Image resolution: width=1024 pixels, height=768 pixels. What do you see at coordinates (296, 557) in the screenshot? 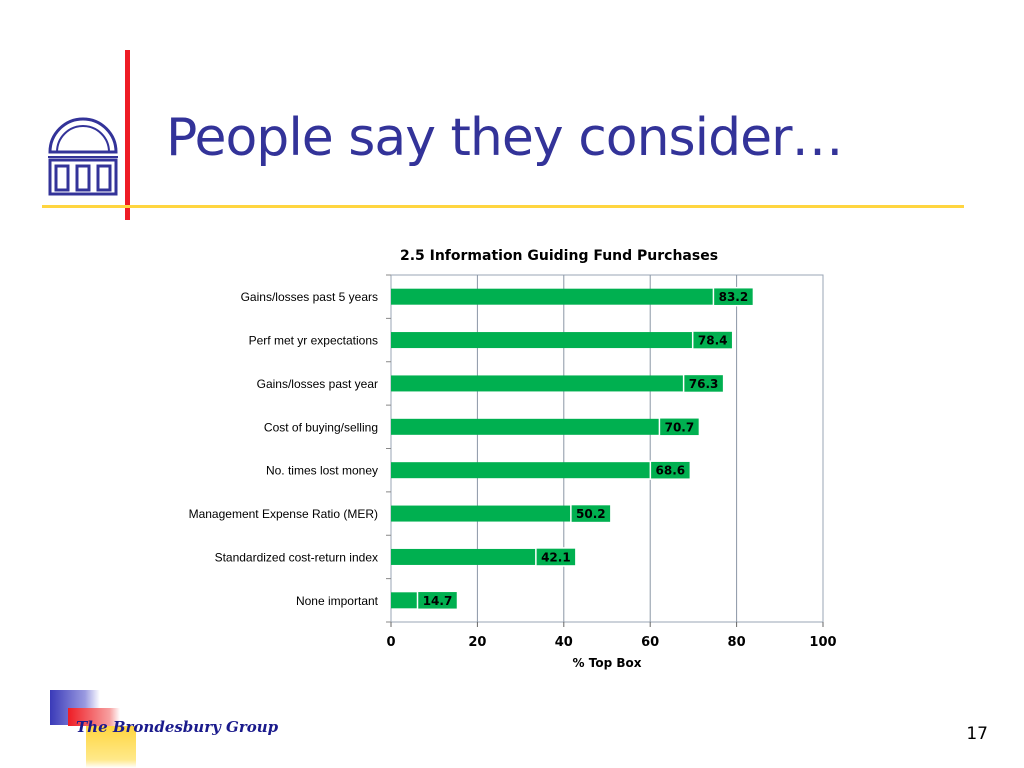
I see `category-label: Standardized cost-return index` at bounding box center [296, 557].